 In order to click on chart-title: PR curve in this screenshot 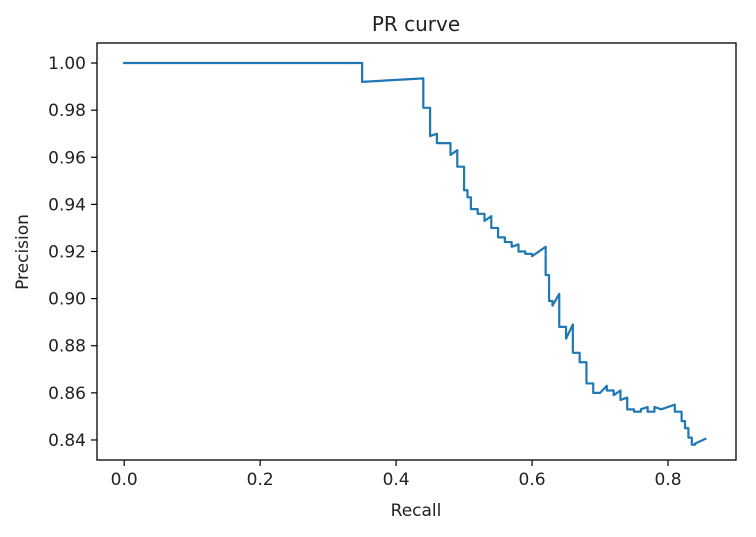, I will do `click(416, 24)`.